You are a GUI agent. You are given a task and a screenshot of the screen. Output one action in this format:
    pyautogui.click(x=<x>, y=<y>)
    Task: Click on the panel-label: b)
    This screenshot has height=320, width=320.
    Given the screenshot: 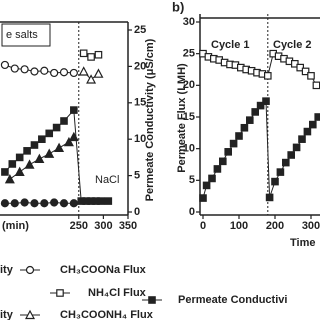 What is the action you would take?
    pyautogui.click(x=178, y=7)
    